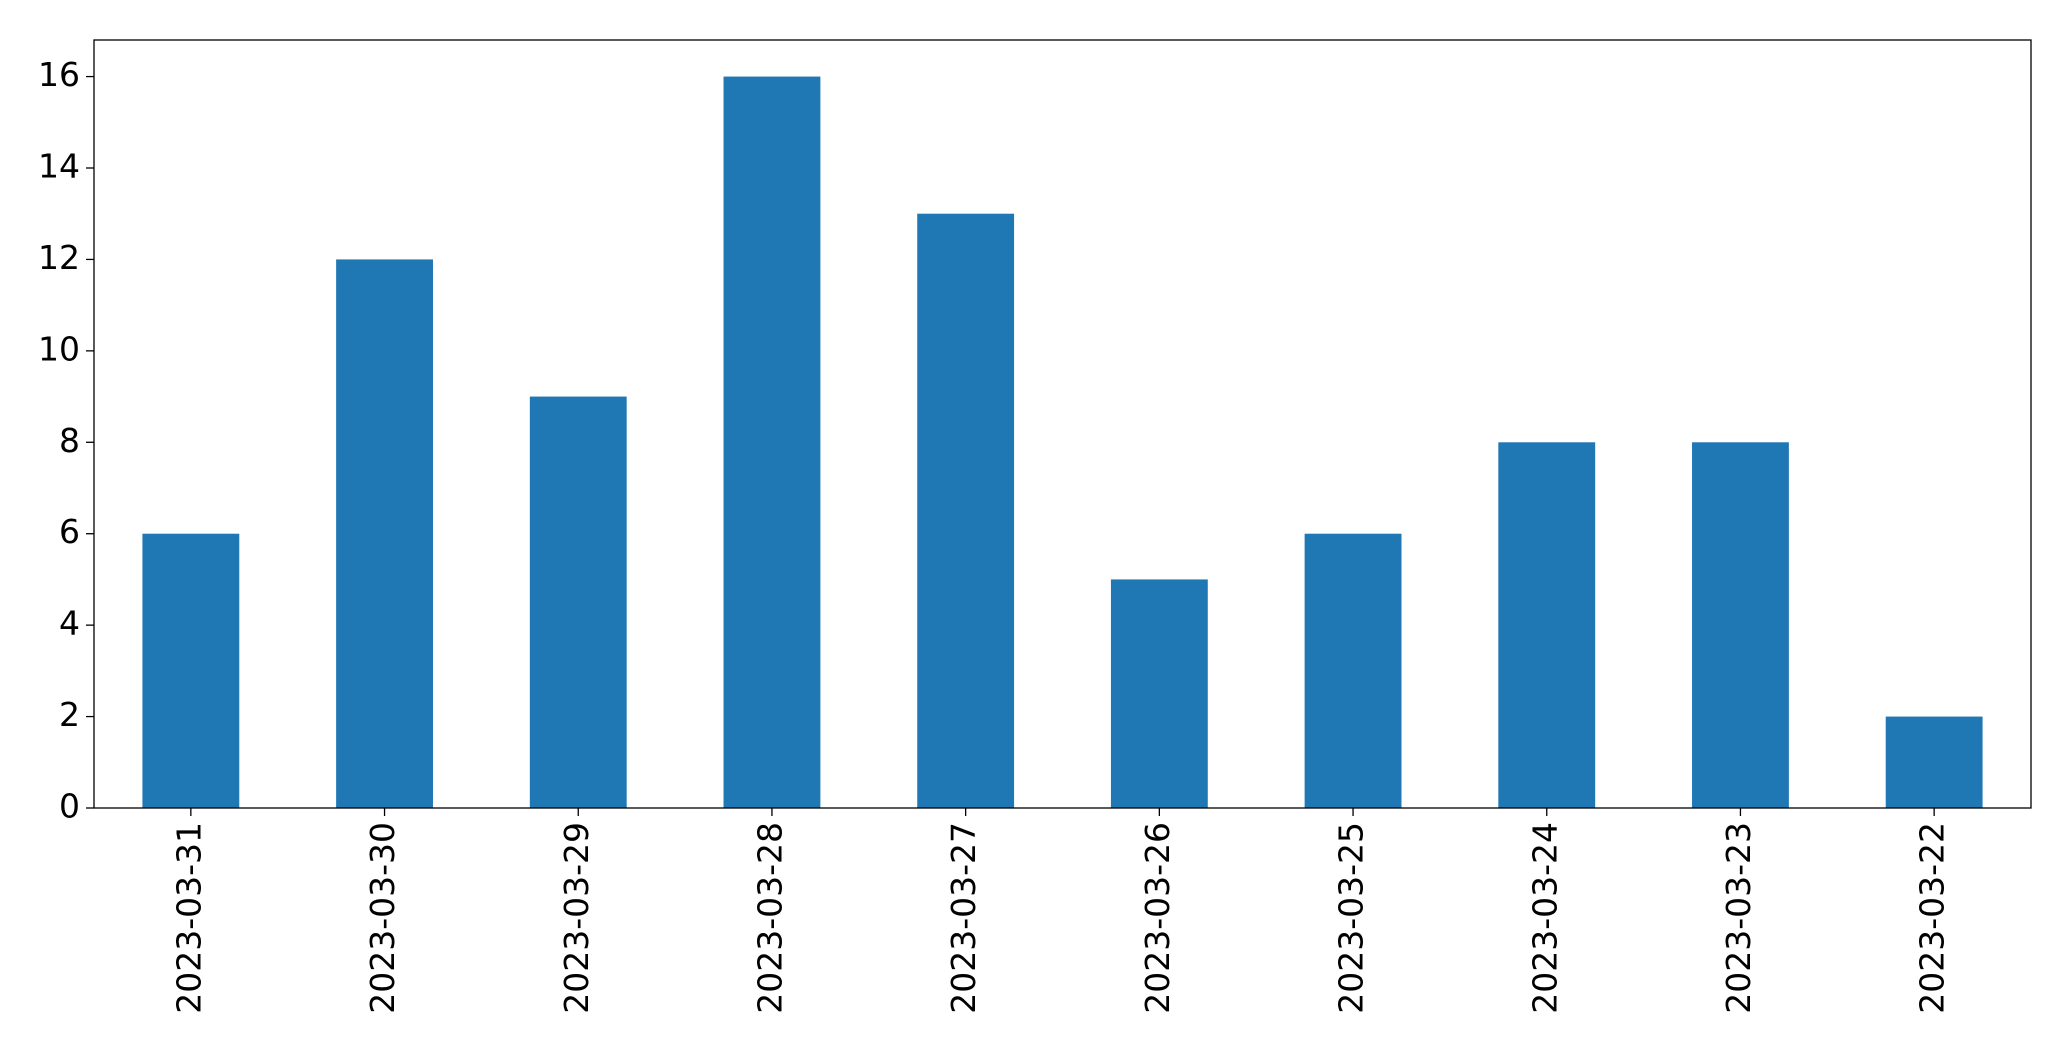 The height and width of the screenshot is (1061, 2071). What do you see at coordinates (69, 531) in the screenshot?
I see `y-tick-label: 6` at bounding box center [69, 531].